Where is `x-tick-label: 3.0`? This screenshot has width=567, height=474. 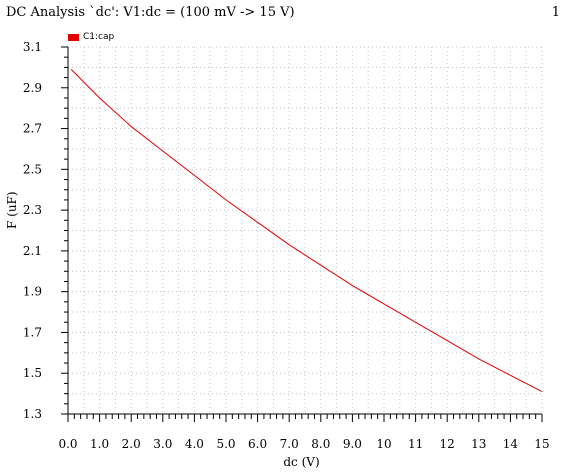
x-tick-label: 3.0 is located at coordinates (162, 444).